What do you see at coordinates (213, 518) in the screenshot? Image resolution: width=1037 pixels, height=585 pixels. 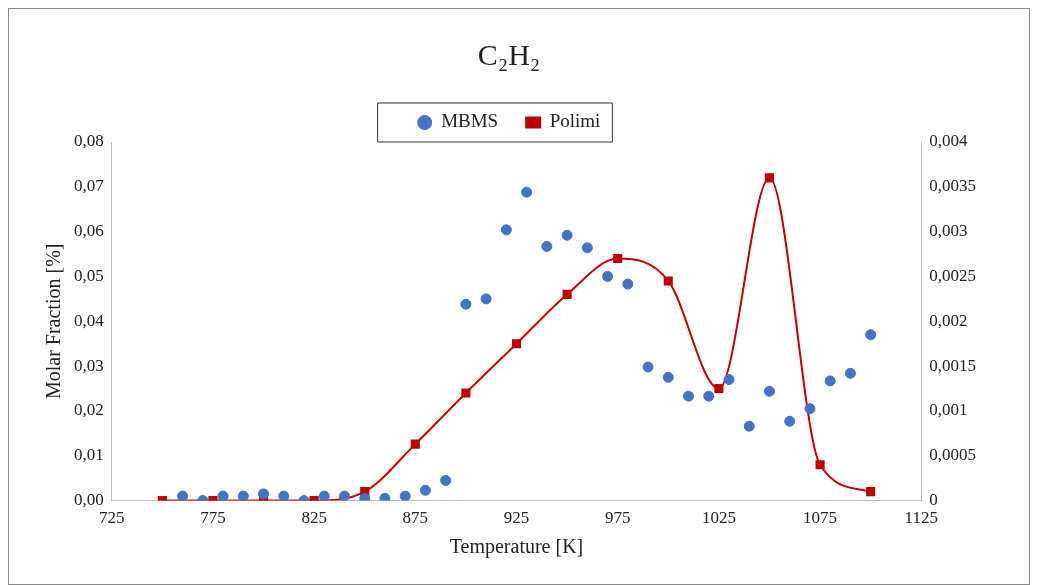 I see `x-tick-label: 775` at bounding box center [213, 518].